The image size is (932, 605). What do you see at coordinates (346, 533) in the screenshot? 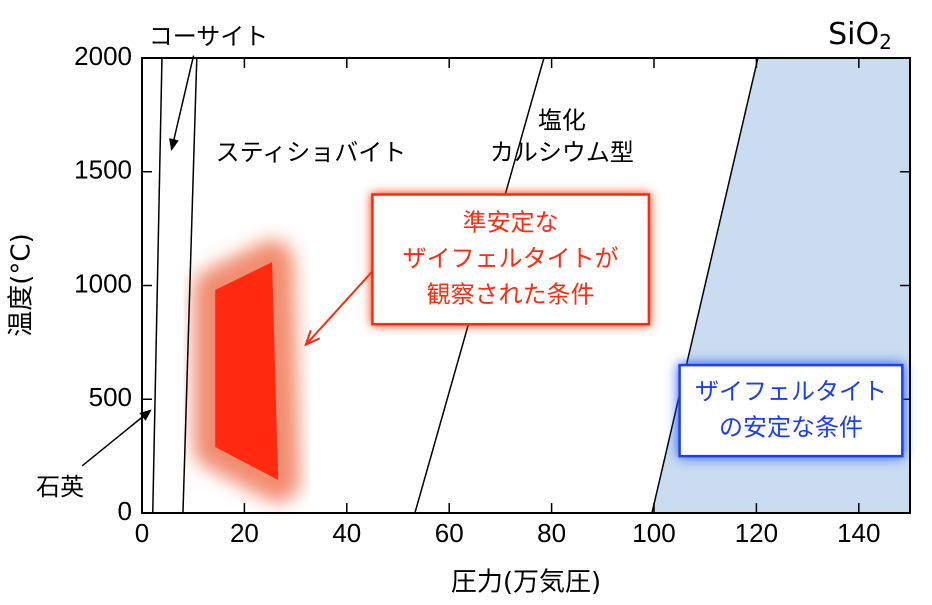
I see `x-tick-label: 40` at bounding box center [346, 533].